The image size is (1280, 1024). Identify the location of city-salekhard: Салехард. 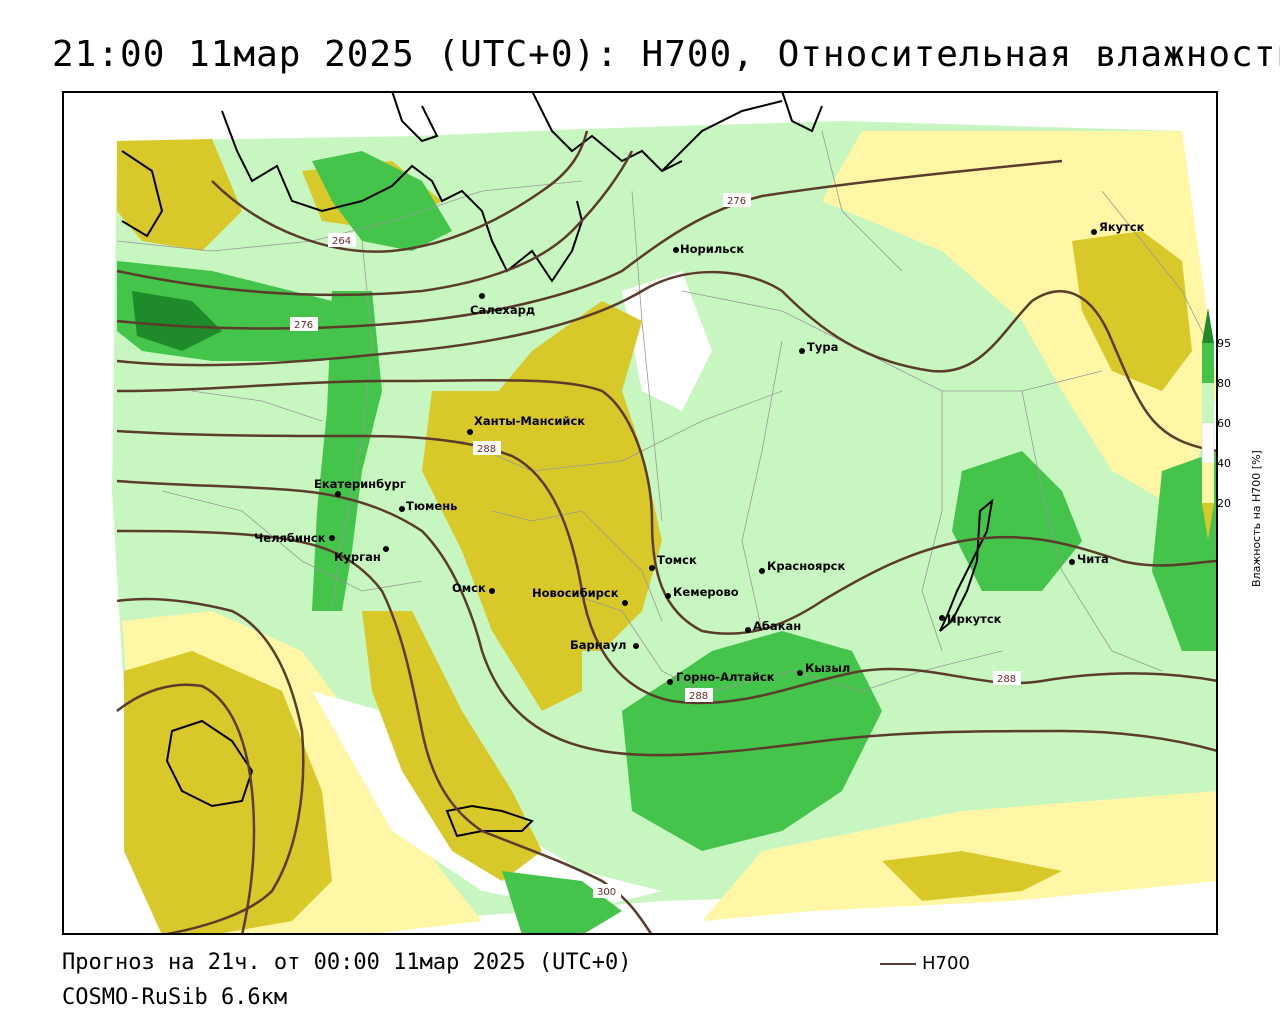
(502, 305).